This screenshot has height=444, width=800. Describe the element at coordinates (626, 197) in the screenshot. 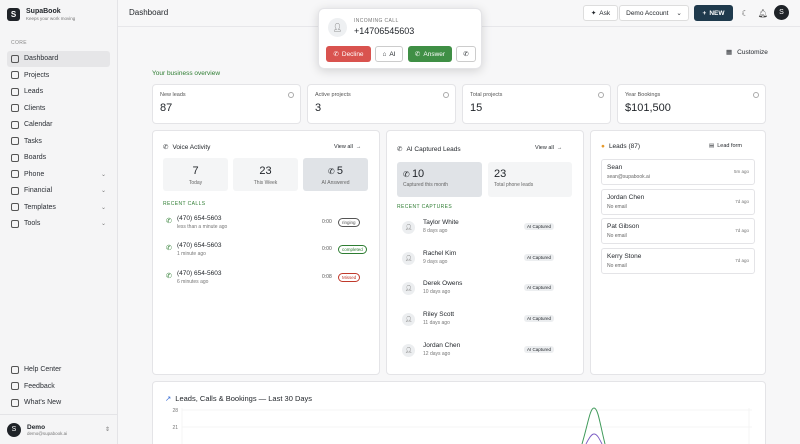

I see `lead-name: Jordan Chen` at that location.